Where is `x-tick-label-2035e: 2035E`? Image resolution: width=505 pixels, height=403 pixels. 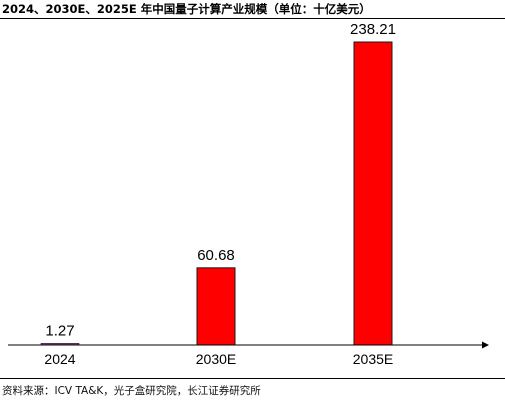 x-tick-label-2035e: 2035E is located at coordinates (373, 359).